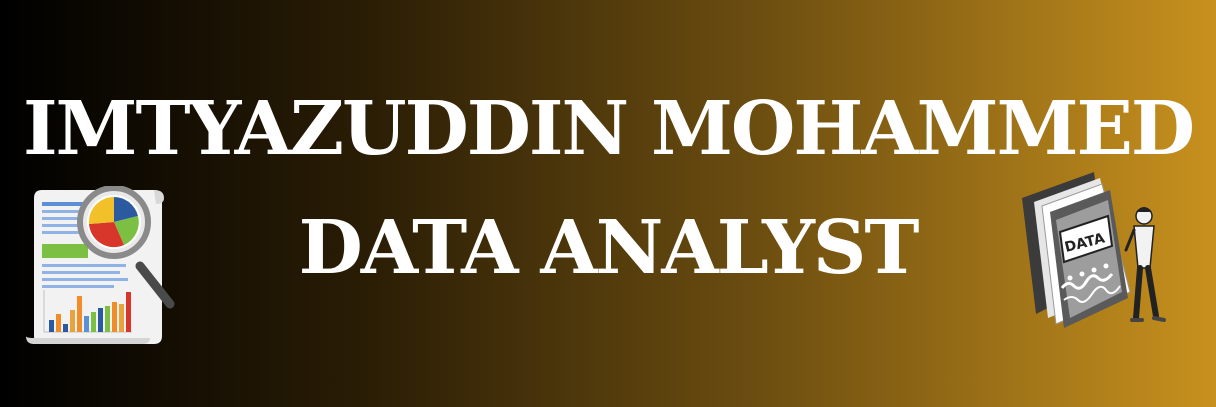 The width and height of the screenshot is (1216, 407). Describe the element at coordinates (100, 265) in the screenshot. I see `report-magnifier-icon` at that location.